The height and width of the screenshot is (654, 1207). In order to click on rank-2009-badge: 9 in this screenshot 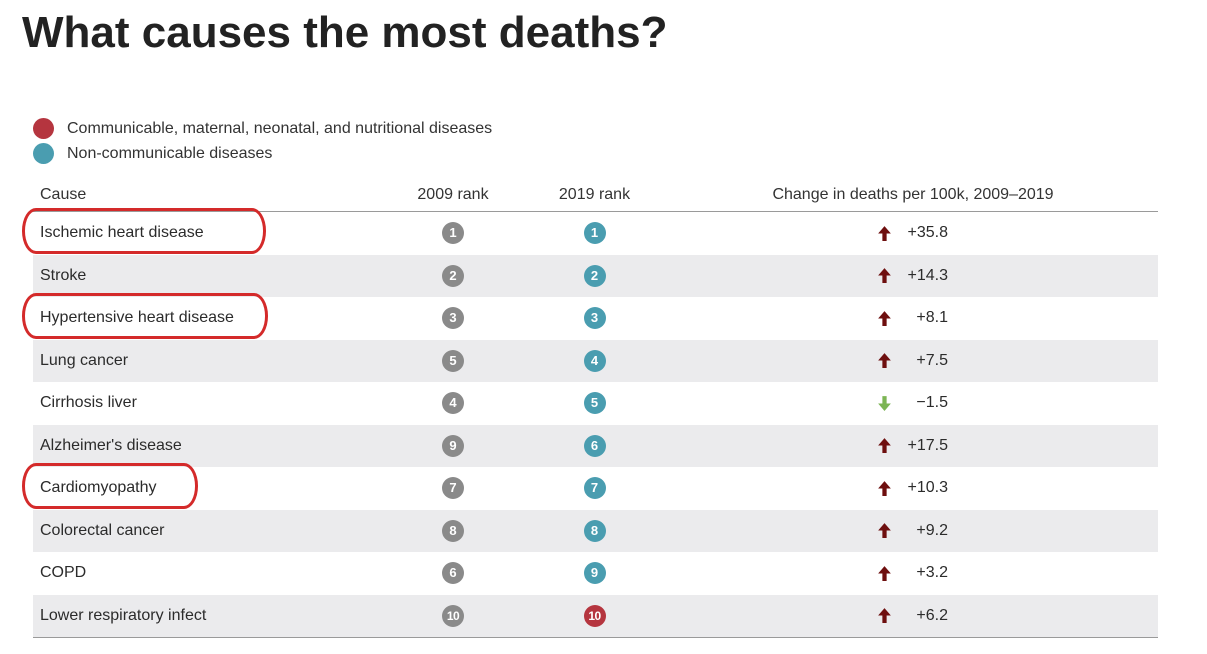, I will do `click(453, 445)`.